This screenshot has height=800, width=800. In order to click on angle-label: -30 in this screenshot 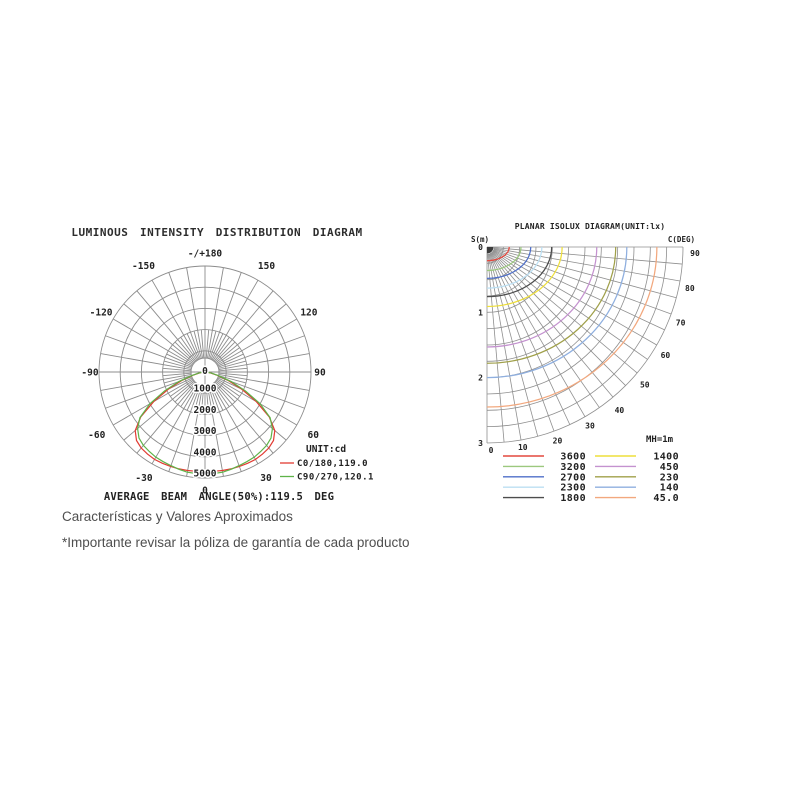, I will do `click(143, 478)`.